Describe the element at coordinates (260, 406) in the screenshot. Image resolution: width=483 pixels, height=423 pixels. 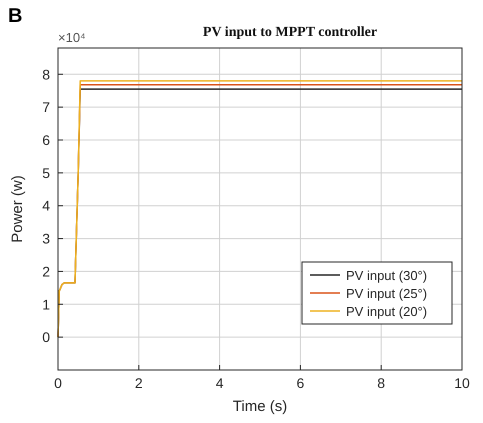
I see `x-axis-title: Time (s)` at that location.